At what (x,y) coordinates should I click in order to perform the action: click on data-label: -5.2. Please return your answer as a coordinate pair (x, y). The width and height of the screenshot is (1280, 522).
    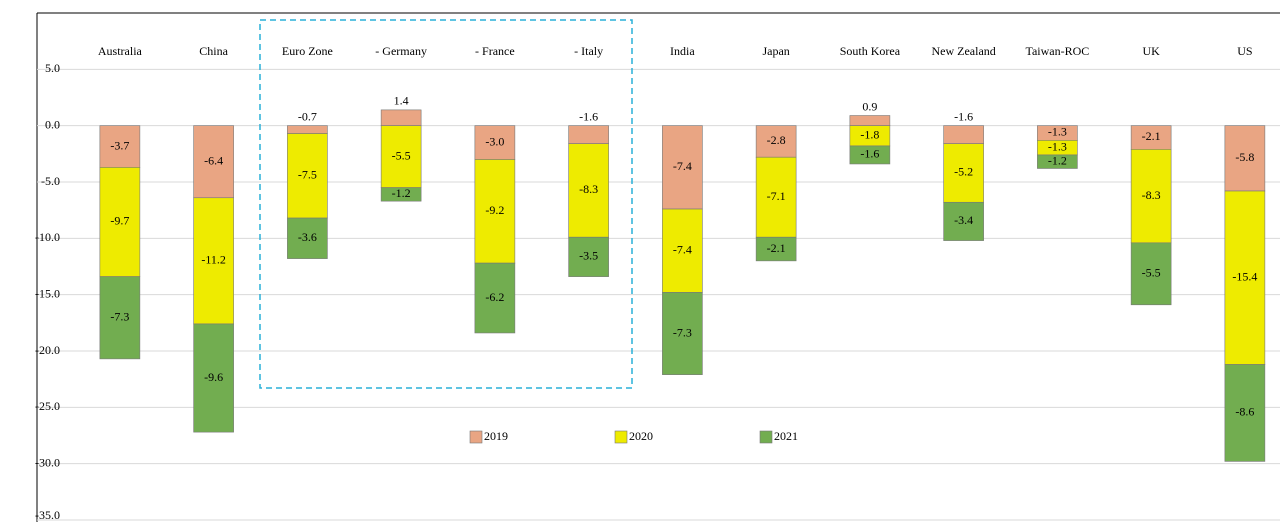
    Looking at the image, I should click on (963, 172).